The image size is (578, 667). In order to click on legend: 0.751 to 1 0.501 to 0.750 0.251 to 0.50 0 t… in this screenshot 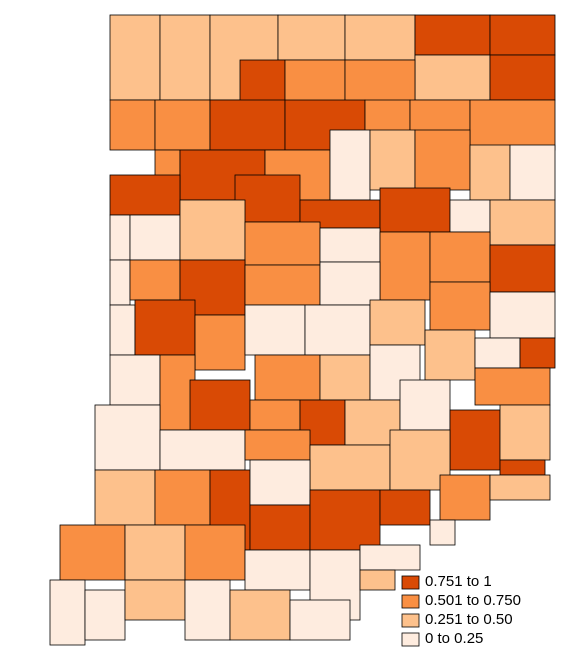, I will do `click(461, 610)`.